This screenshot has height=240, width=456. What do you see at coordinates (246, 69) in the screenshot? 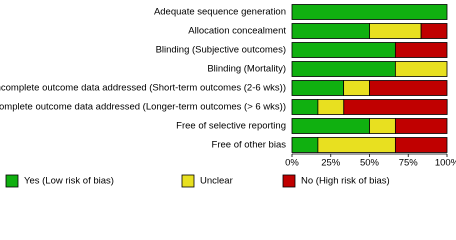
I see `category-label: Blinding (Mortality)` at bounding box center [246, 69].